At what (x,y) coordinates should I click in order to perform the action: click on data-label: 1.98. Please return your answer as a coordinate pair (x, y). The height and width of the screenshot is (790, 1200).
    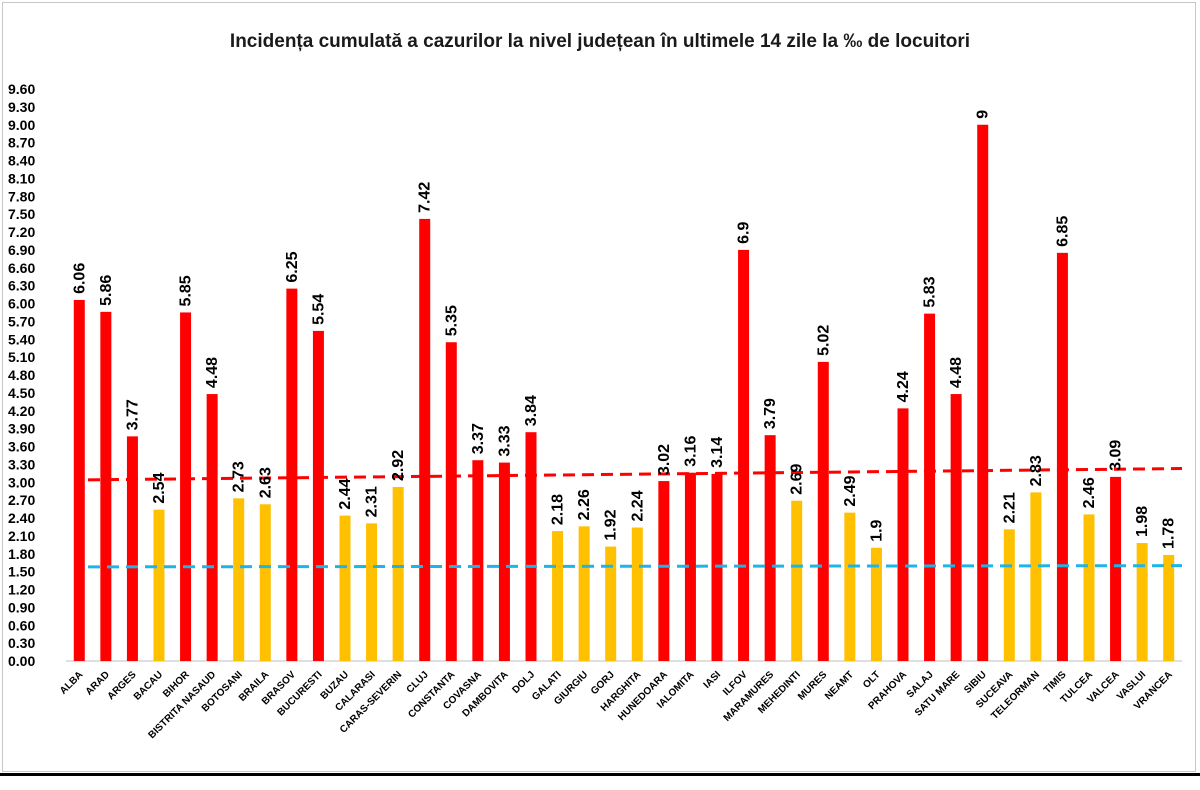
    Looking at the image, I should click on (1142, 521).